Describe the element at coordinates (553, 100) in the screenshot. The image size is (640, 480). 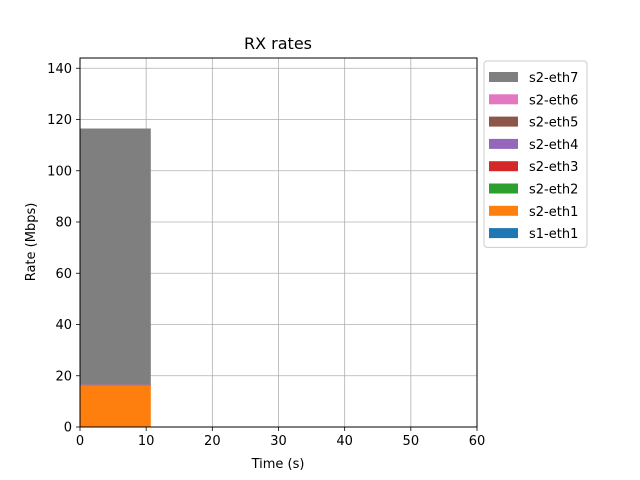
I see `legend-label: s2-eth6` at that location.